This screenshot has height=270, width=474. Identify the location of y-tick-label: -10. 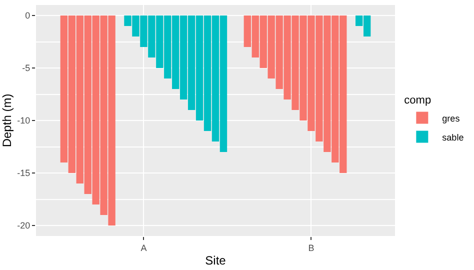
(23, 121).